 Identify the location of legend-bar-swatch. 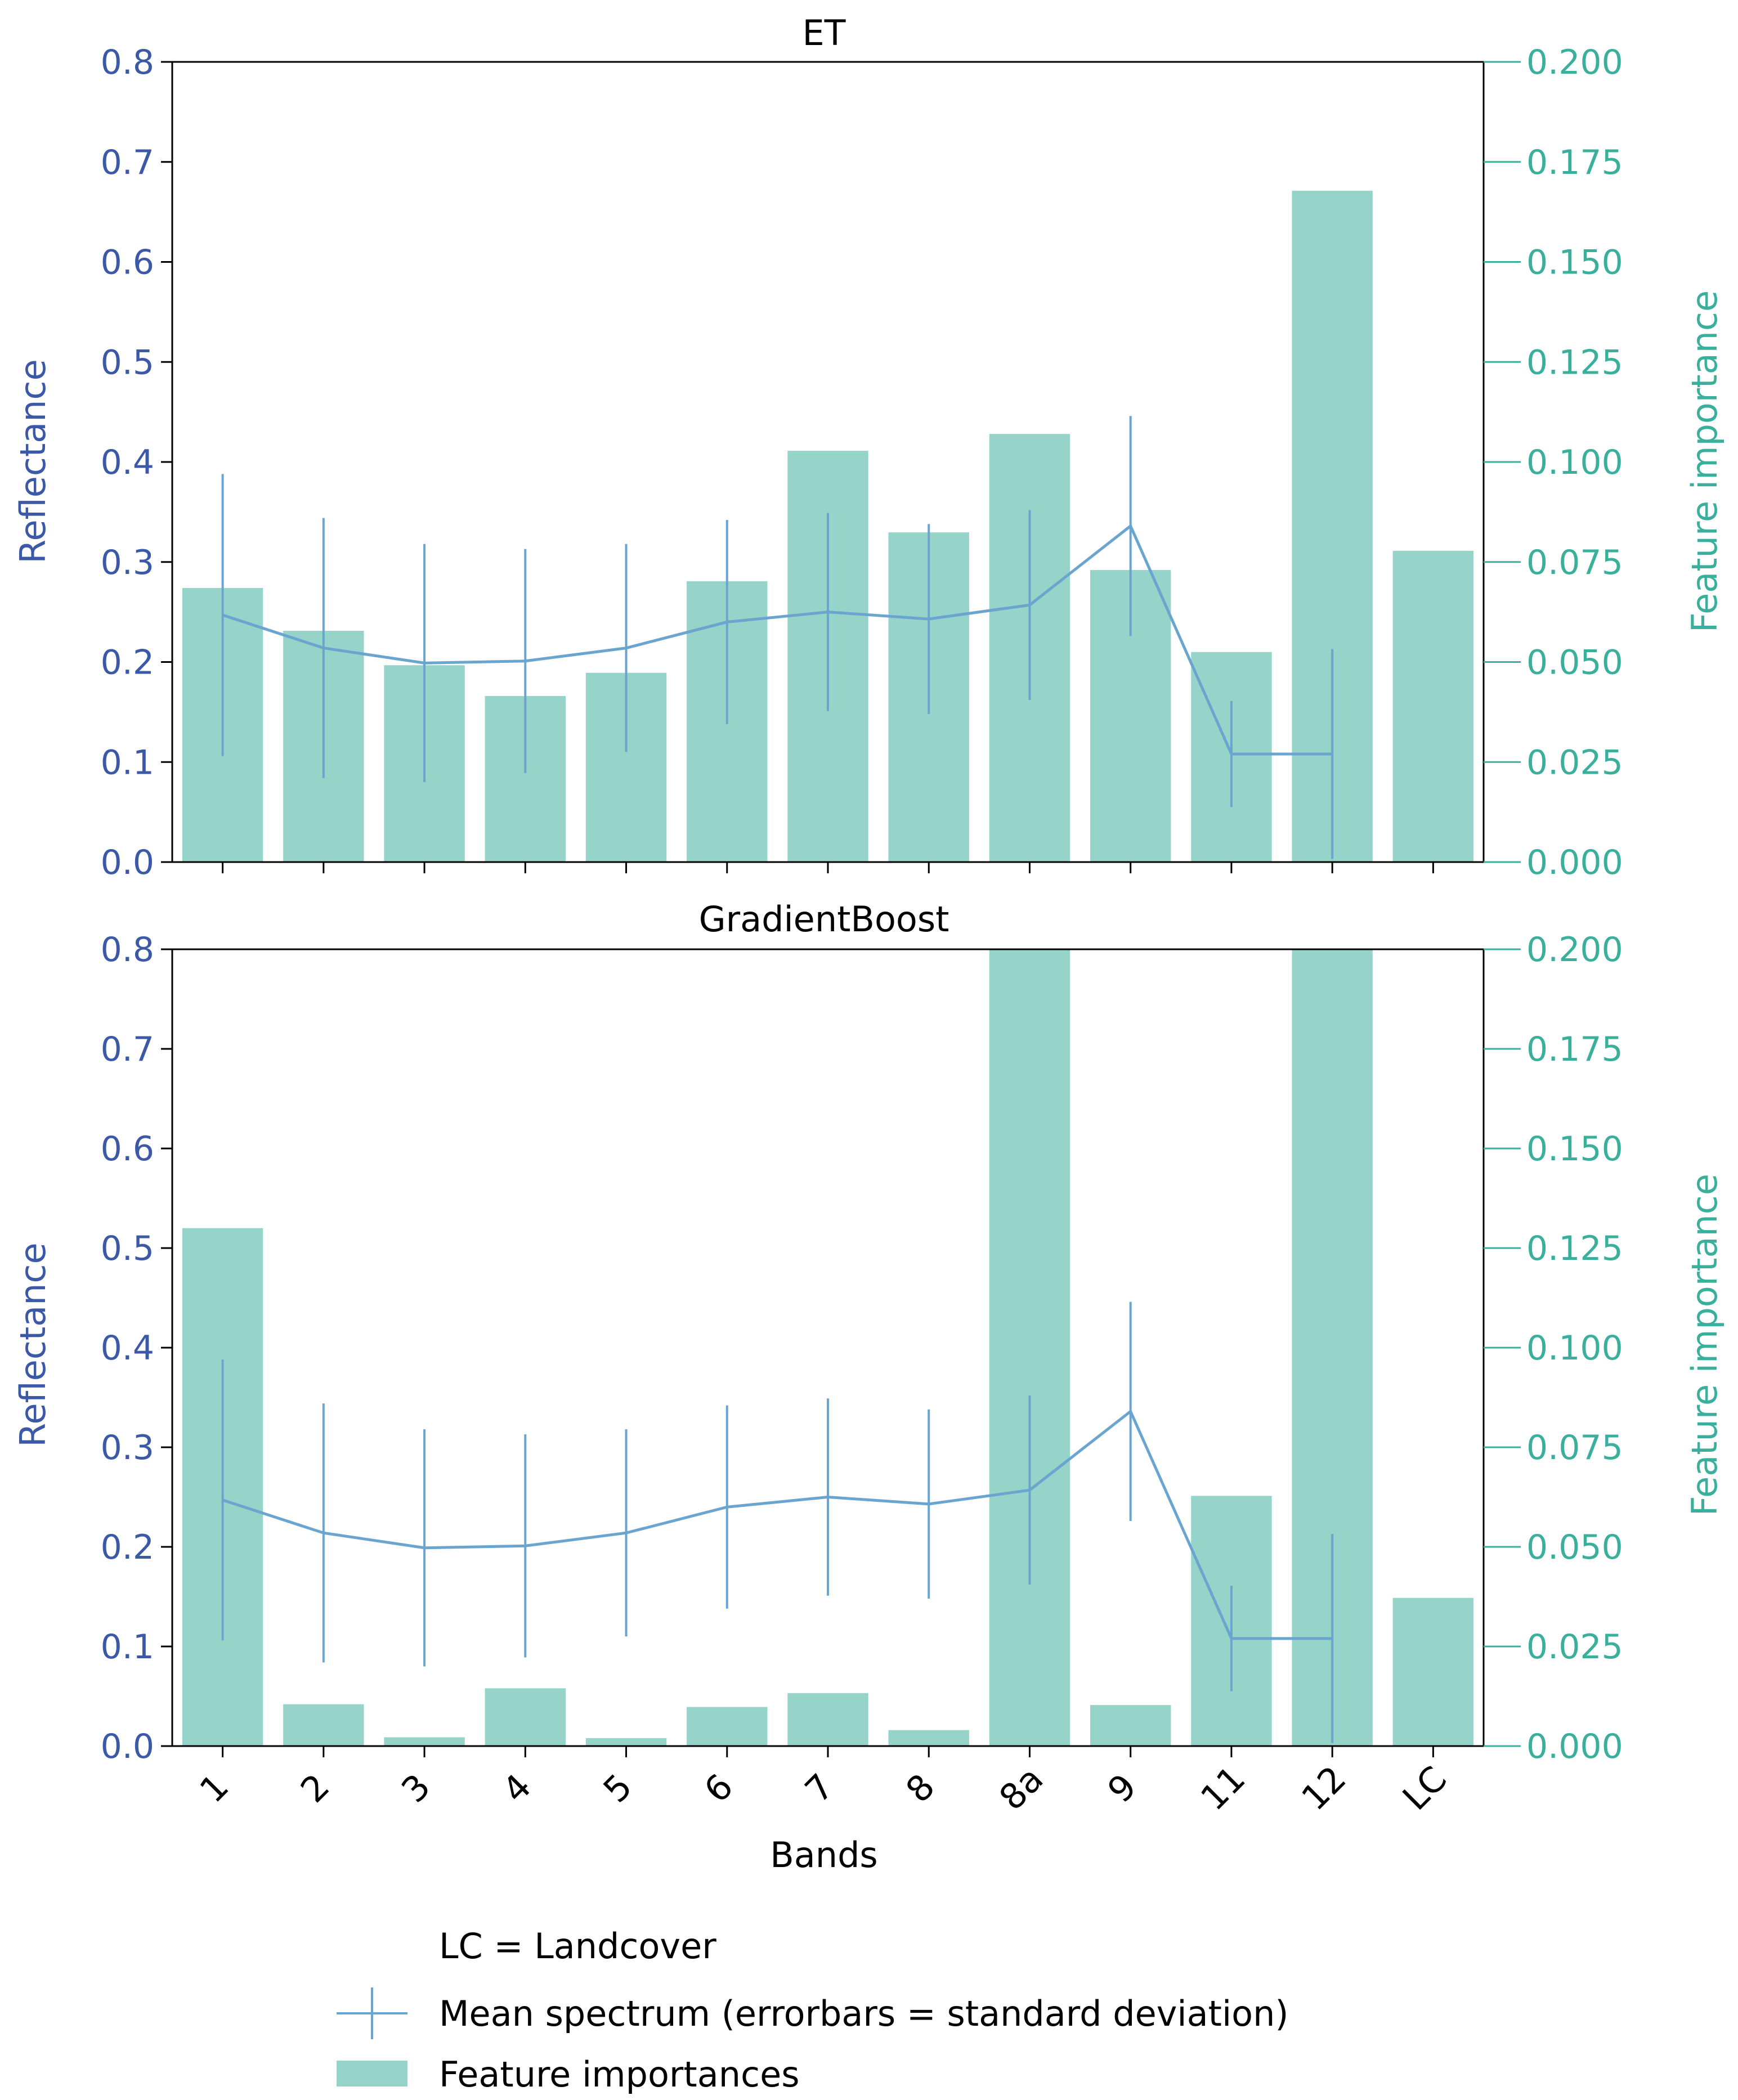
(372, 2073).